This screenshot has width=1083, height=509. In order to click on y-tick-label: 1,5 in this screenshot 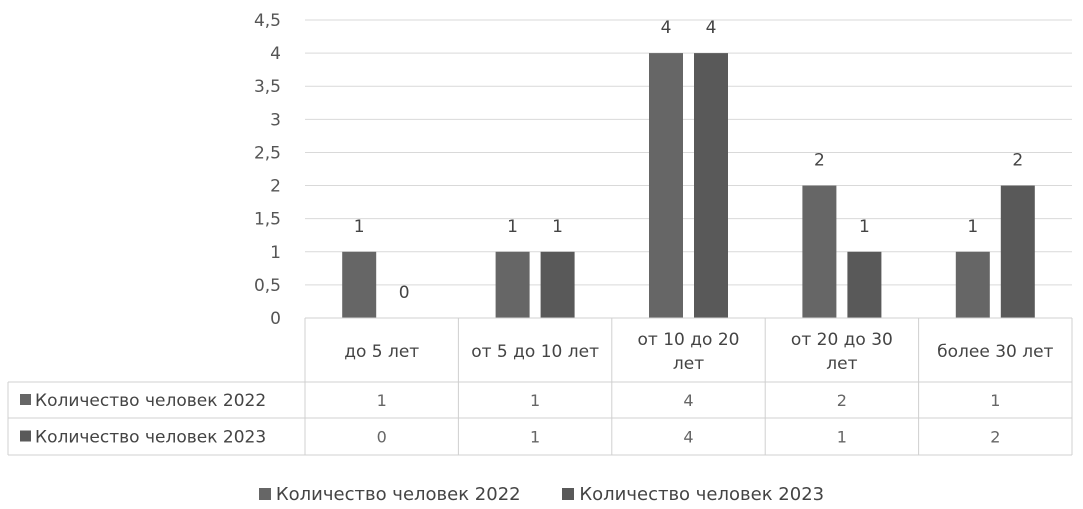, I will do `click(267, 220)`.